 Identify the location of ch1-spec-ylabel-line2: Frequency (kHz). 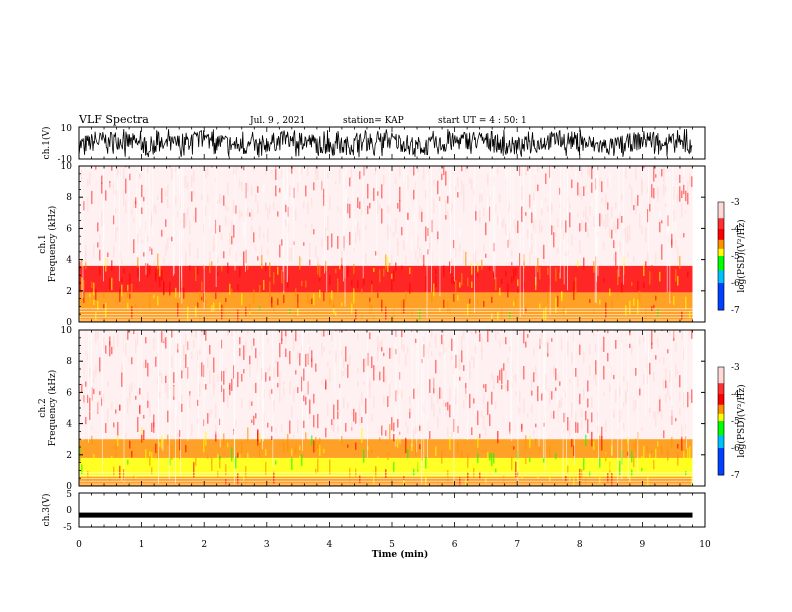
(52, 244).